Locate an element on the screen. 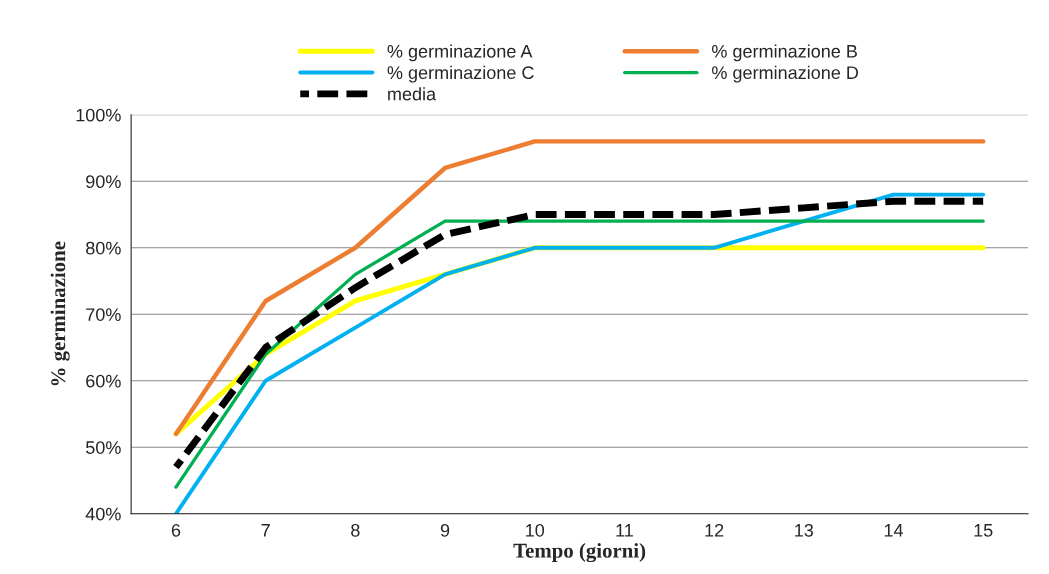 The width and height of the screenshot is (1049, 574). y-tick-label: 50% is located at coordinates (103, 447).